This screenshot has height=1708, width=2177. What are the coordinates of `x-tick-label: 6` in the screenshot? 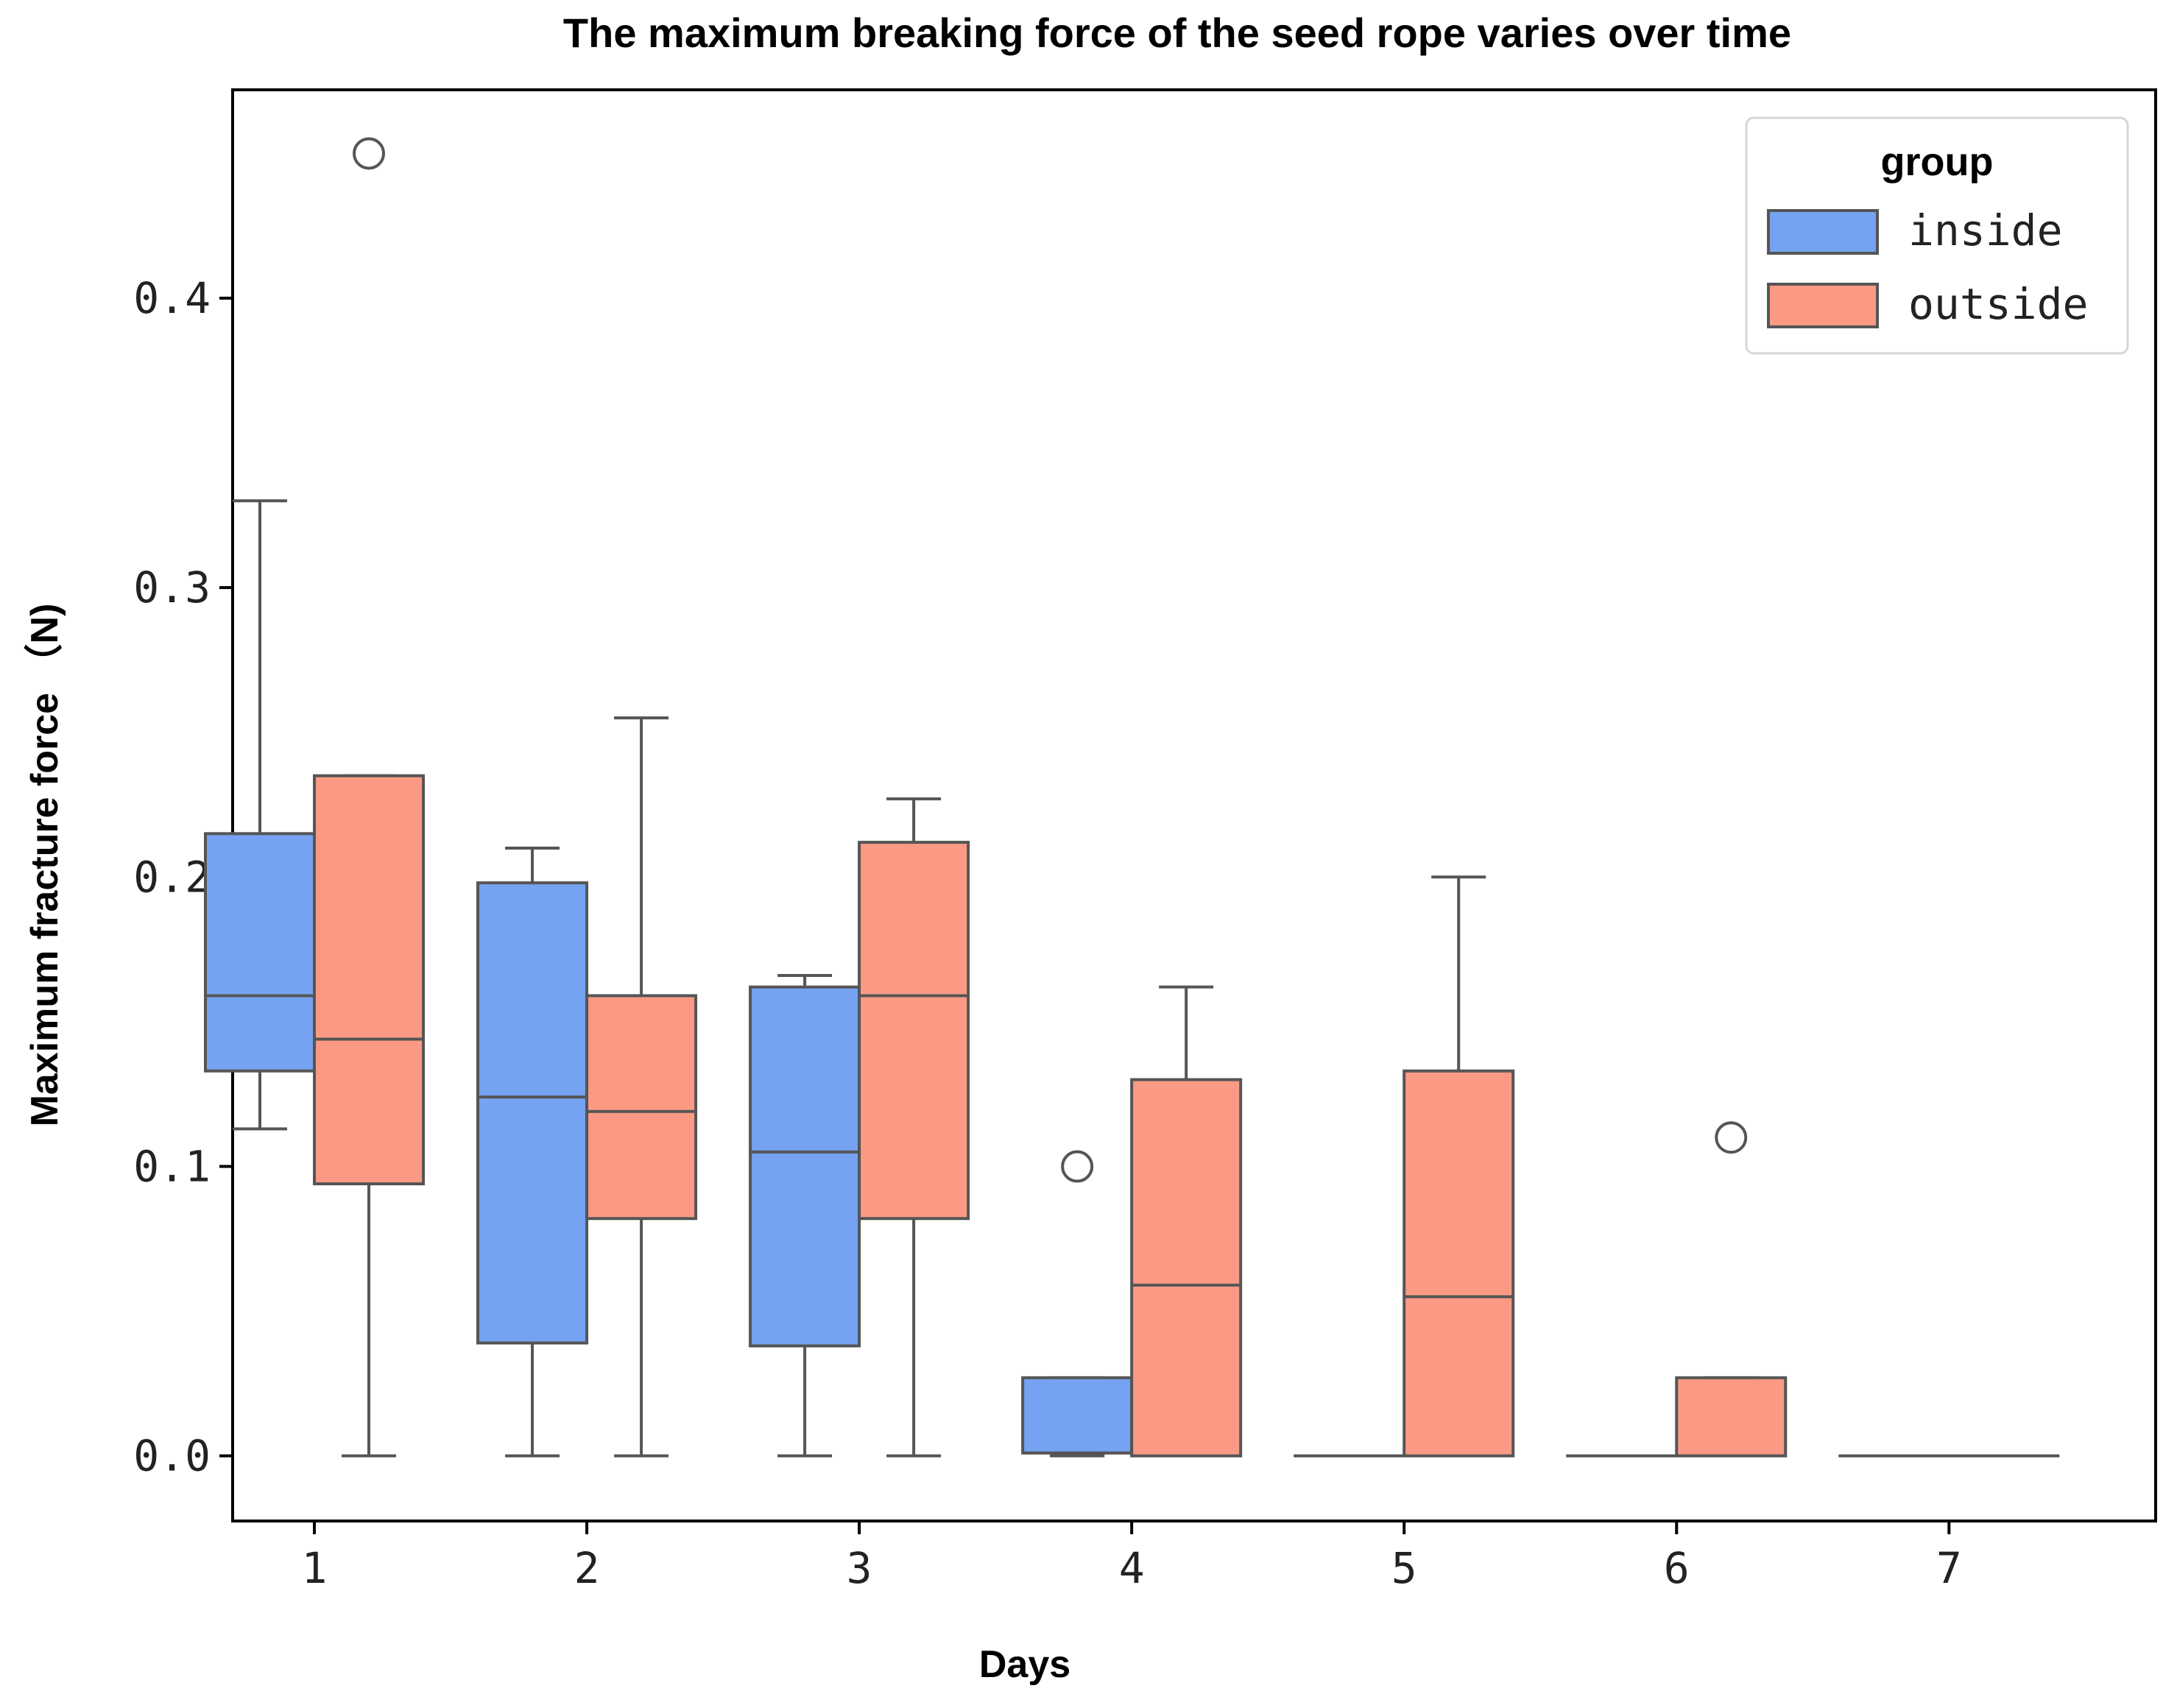 It's located at (1677, 1568).